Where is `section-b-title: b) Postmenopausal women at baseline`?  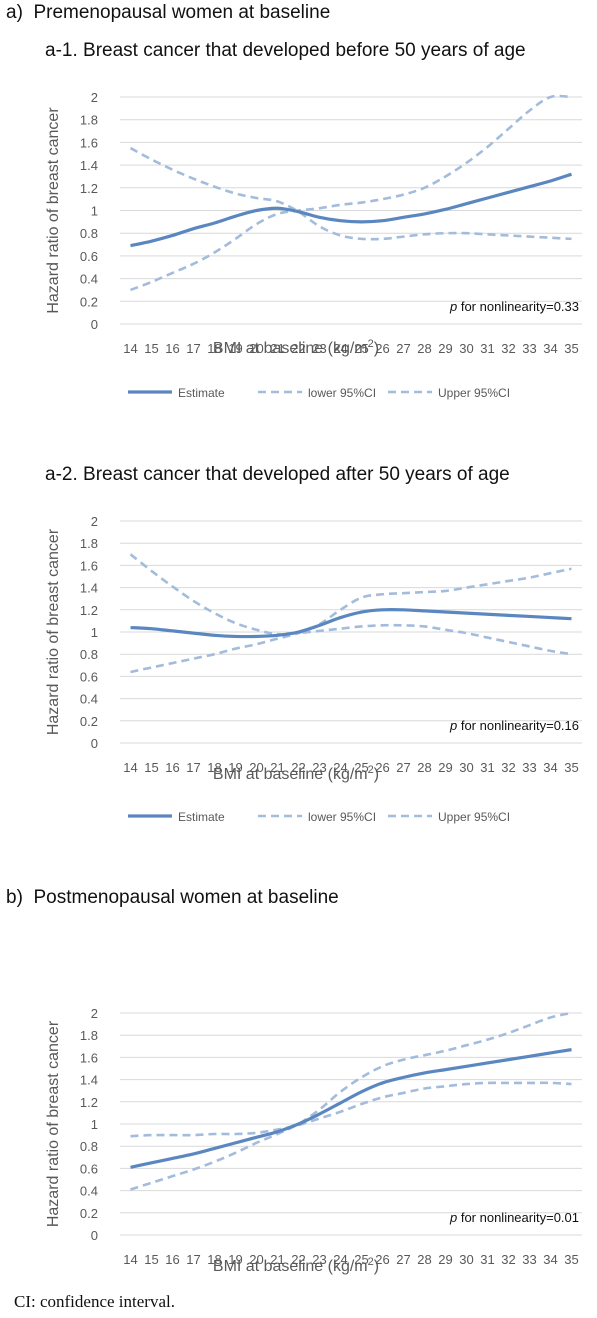 section-b-title: b) Postmenopausal women at baseline is located at coordinates (172, 898).